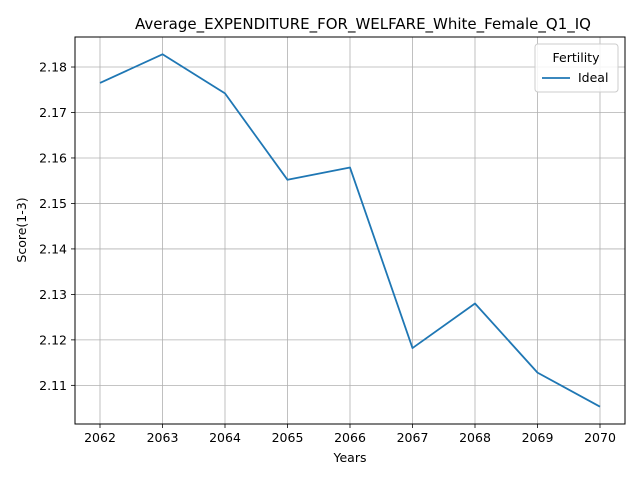 The width and height of the screenshot is (640, 480). What do you see at coordinates (593, 77) in the screenshot?
I see `legend-label-ideal: Ideal` at bounding box center [593, 77].